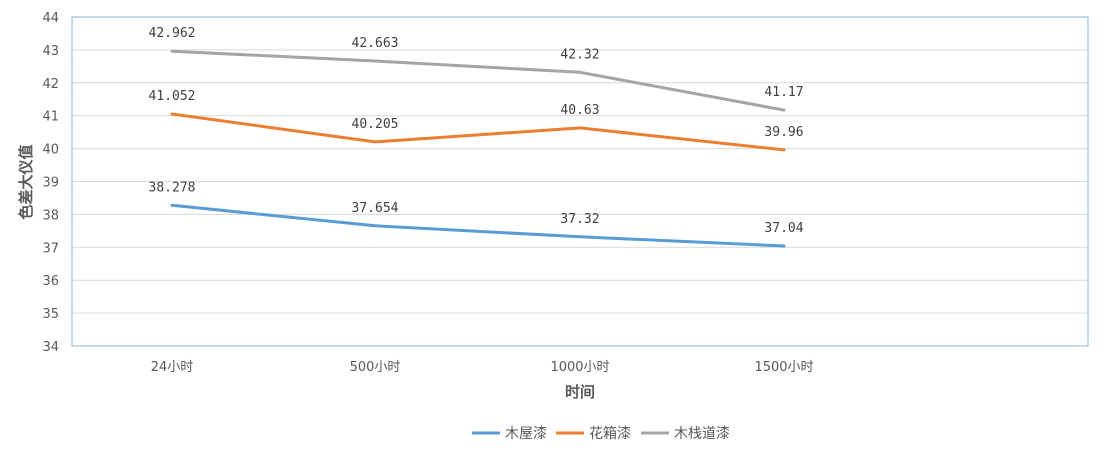  What do you see at coordinates (783, 367) in the screenshot?
I see `x-tick-label: 1500小时` at bounding box center [783, 367].